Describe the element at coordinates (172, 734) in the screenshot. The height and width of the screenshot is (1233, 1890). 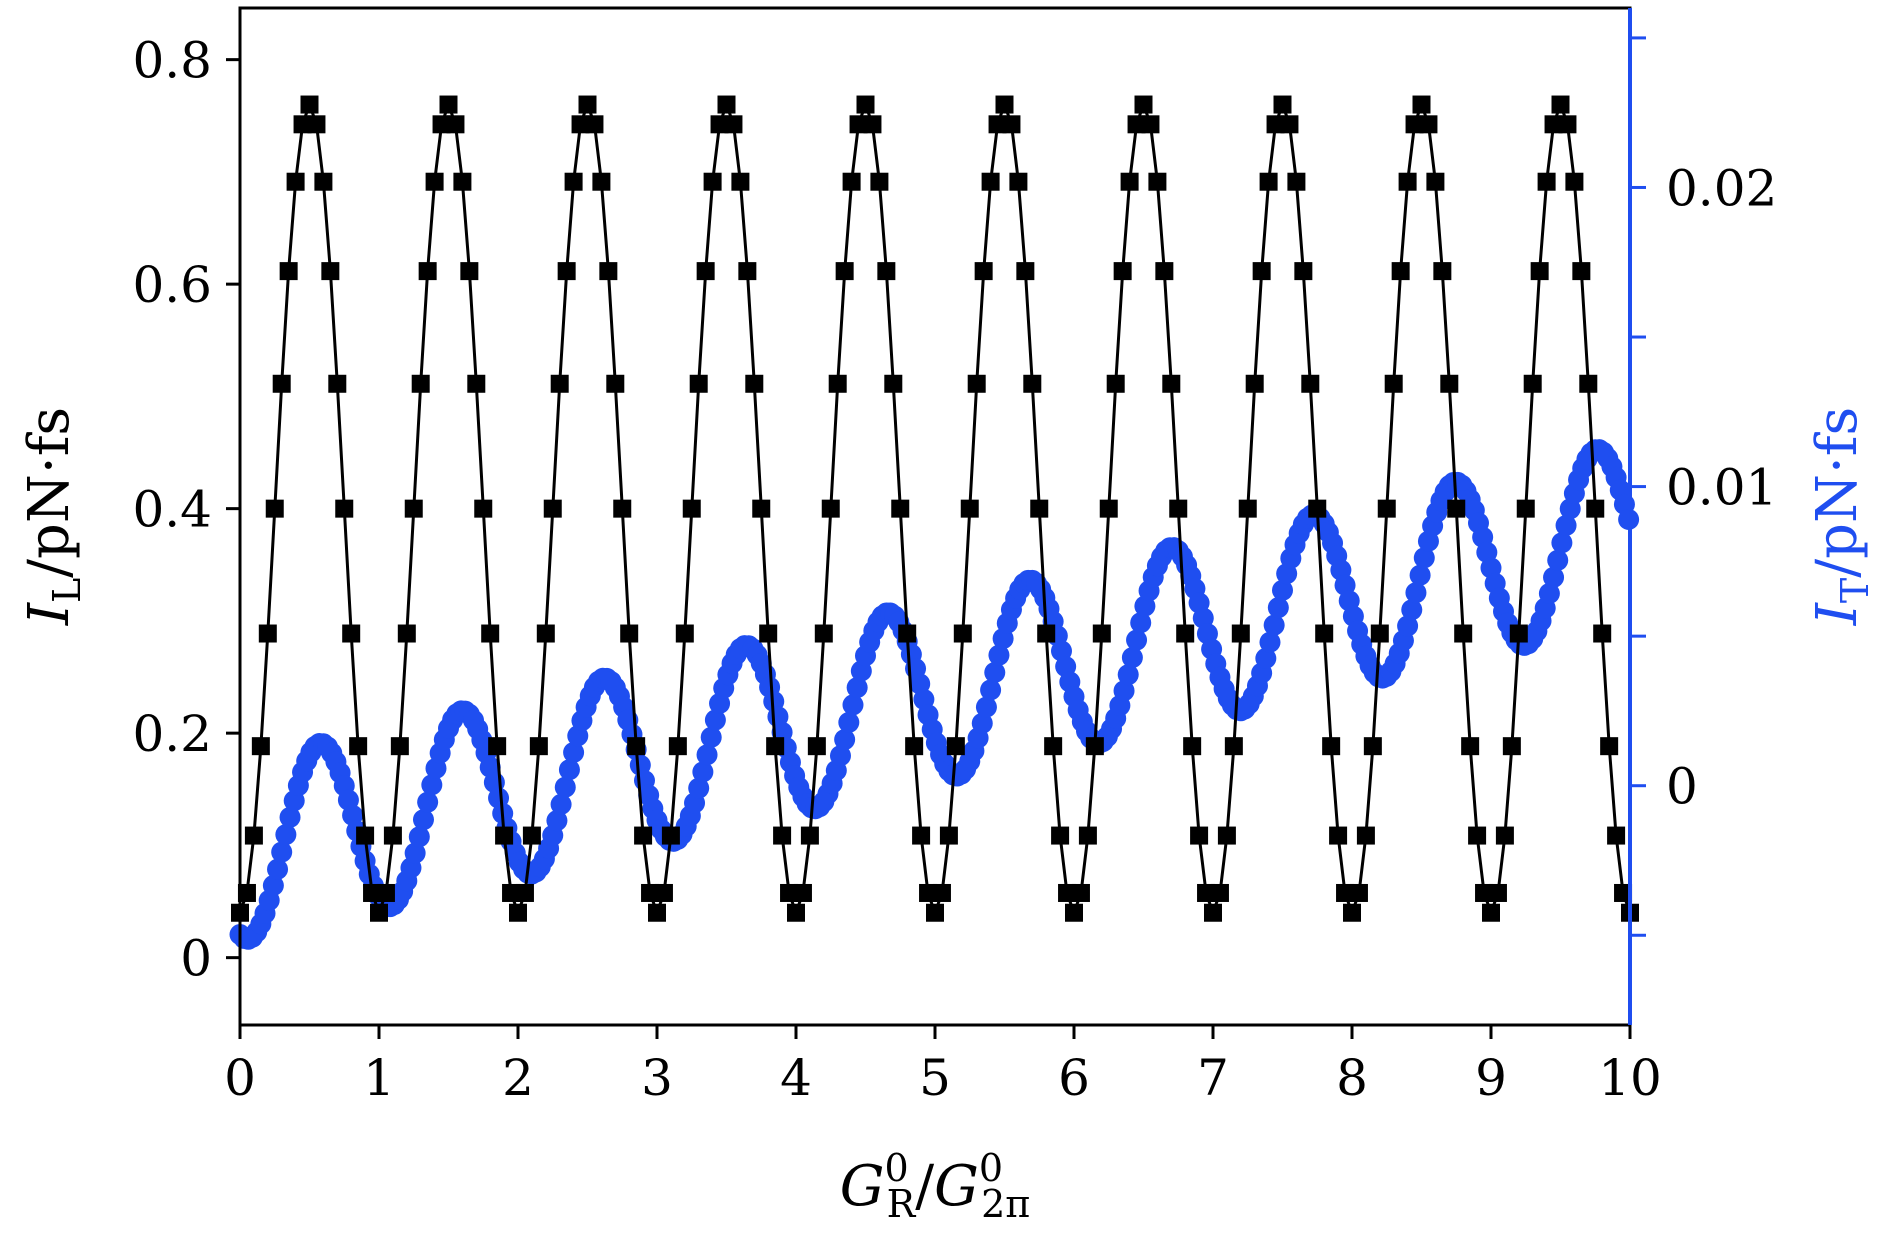
I see `y-left-tick-label: 0.2` at that location.